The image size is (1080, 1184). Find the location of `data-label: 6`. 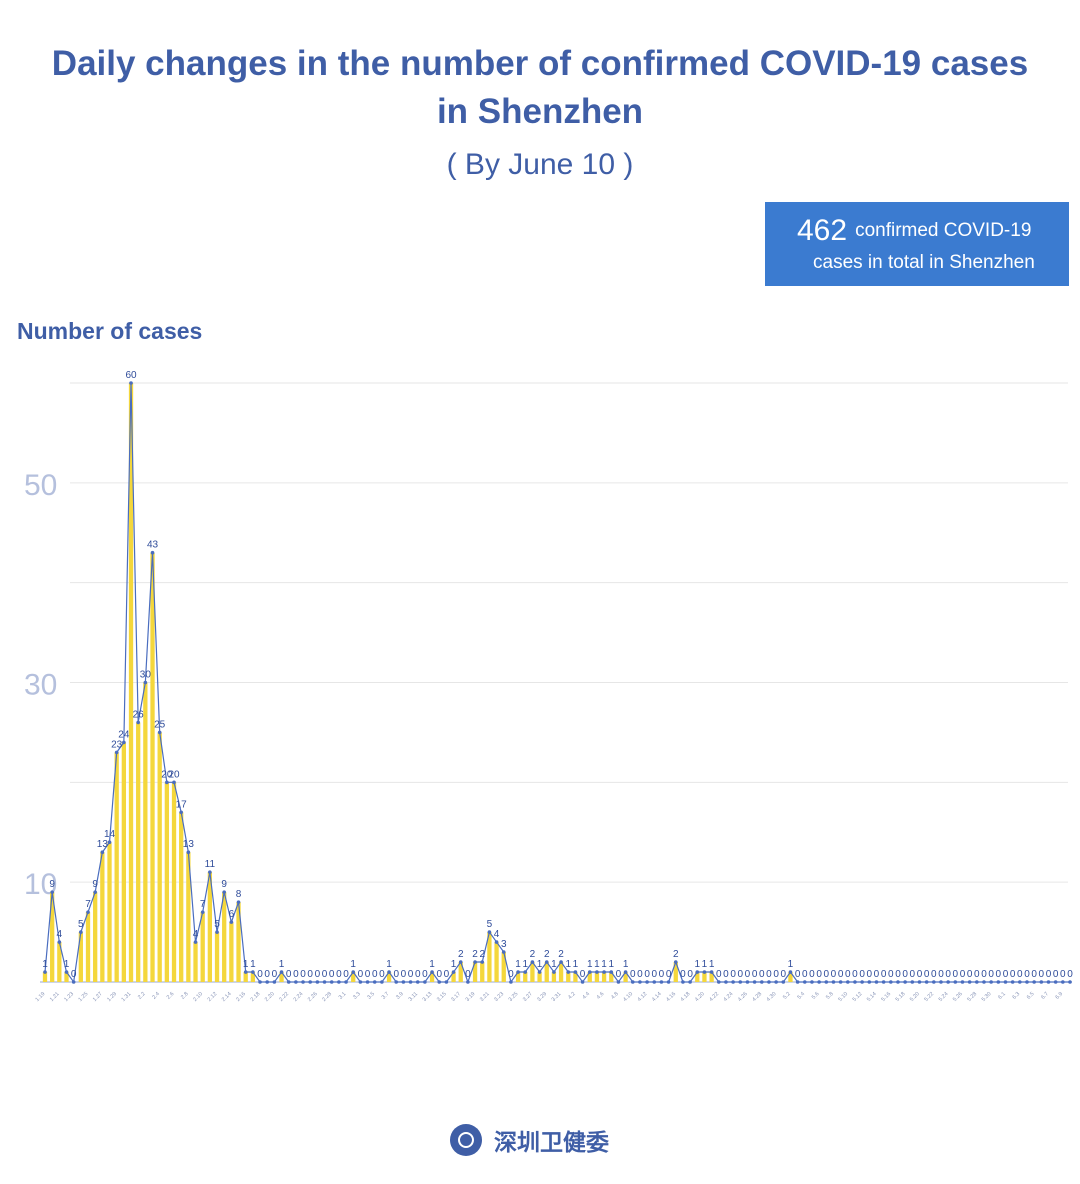

data-label: 6 is located at coordinates (232, 914).